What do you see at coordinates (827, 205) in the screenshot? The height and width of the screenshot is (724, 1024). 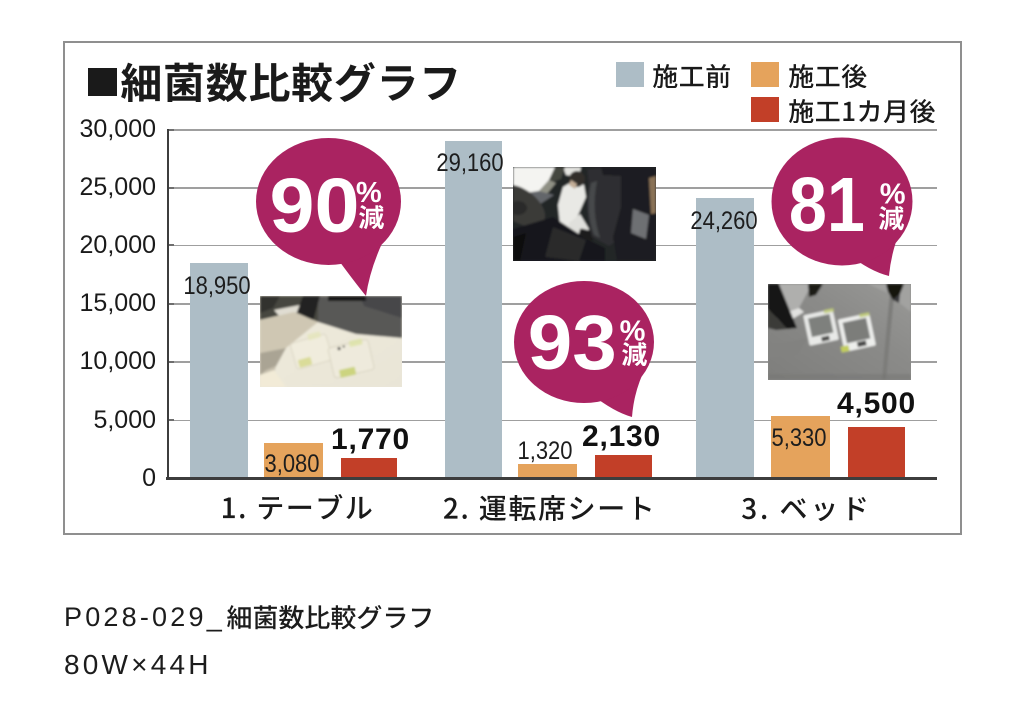 I see `svg-text: 81` at bounding box center [827, 205].